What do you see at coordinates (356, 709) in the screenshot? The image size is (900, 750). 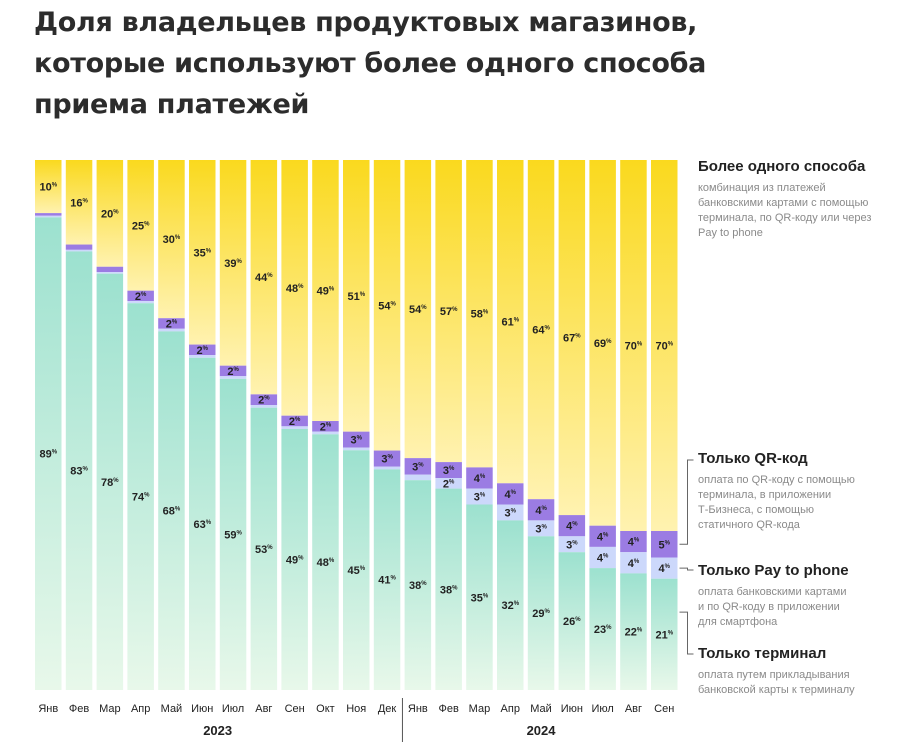 I see `x-tick-label: Ноя` at bounding box center [356, 709].